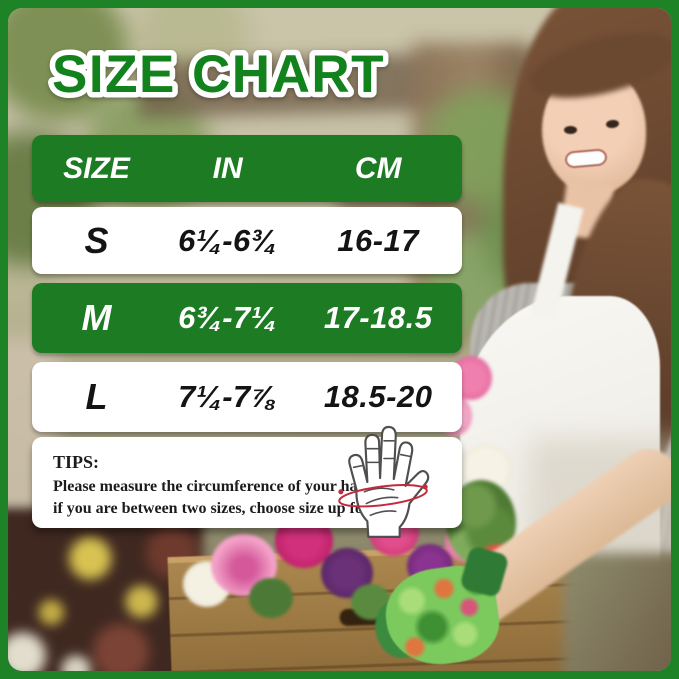  Describe the element at coordinates (96, 240) in the screenshot. I see `cell-size-s: S` at that location.